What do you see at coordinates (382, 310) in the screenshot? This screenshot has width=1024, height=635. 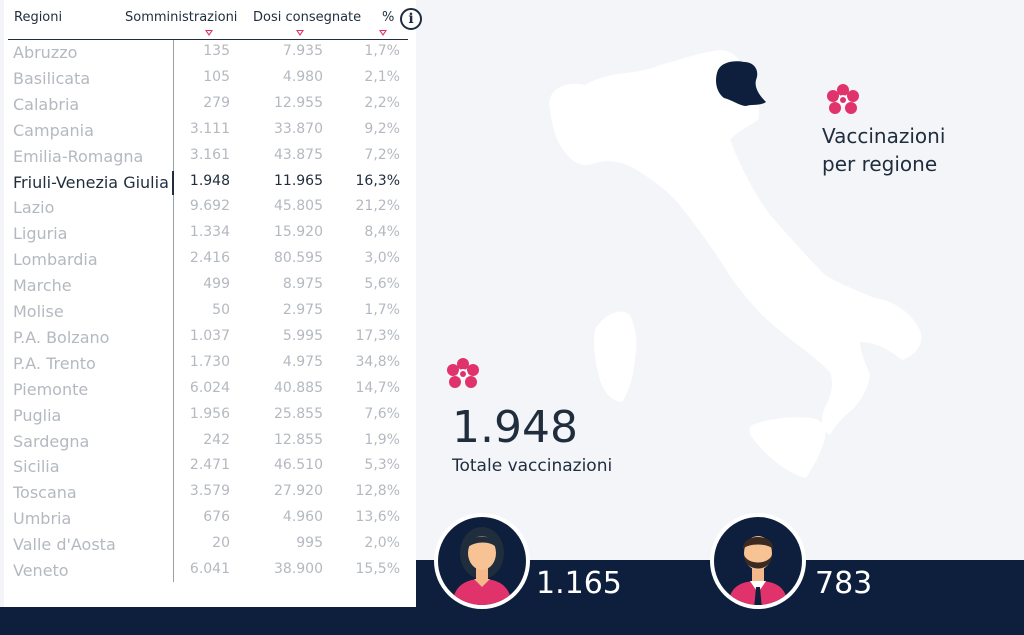 I see `percent-value: 1,7%` at bounding box center [382, 310].